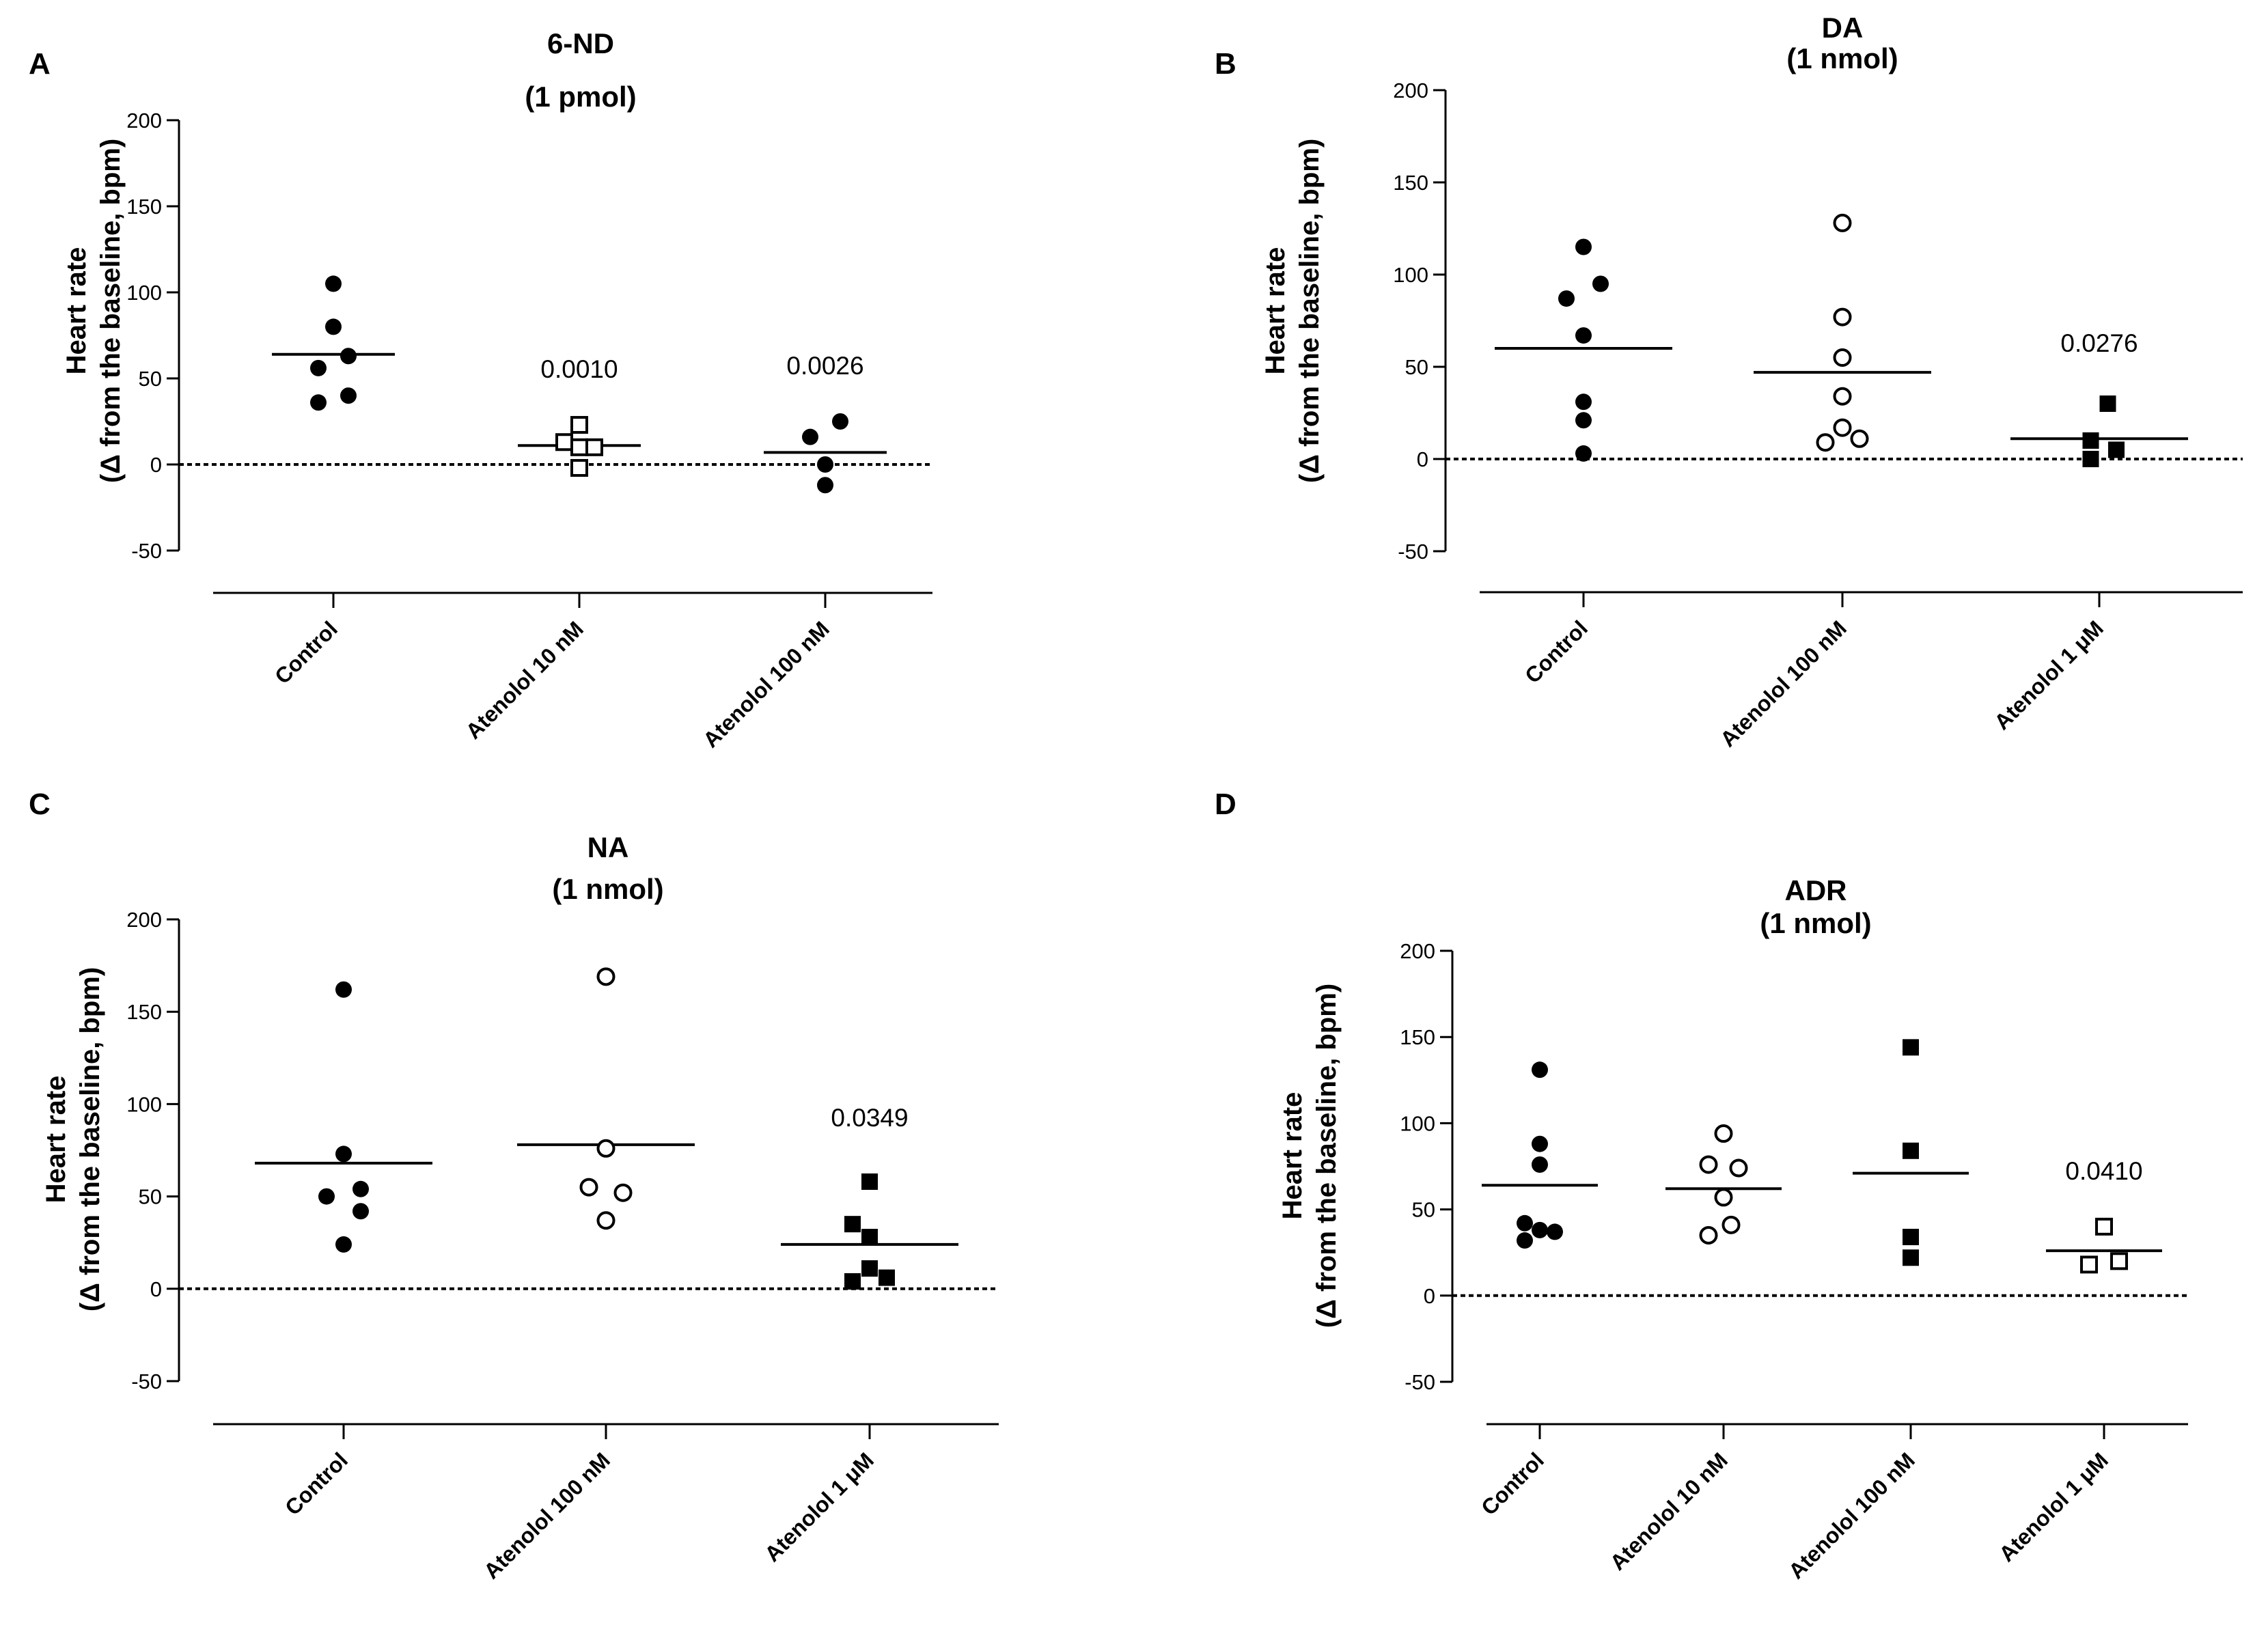  Describe the element at coordinates (40, 804) in the screenshot. I see `panel-letter: C` at that location.